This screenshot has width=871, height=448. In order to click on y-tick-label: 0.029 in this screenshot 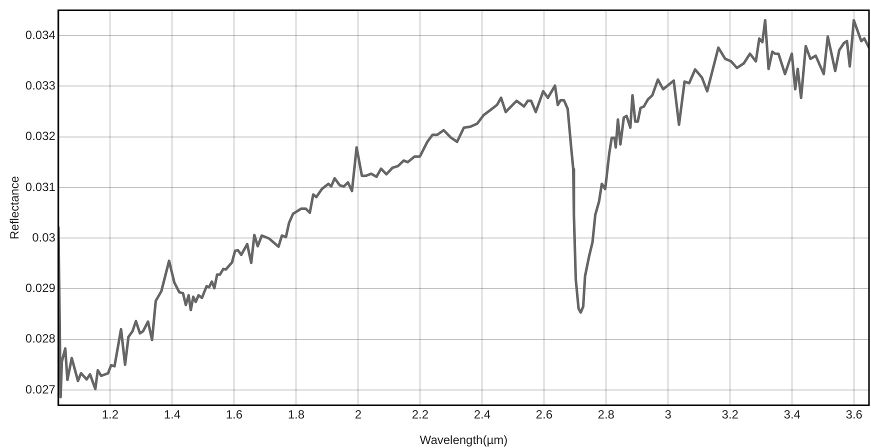, I will do `click(40, 288)`.